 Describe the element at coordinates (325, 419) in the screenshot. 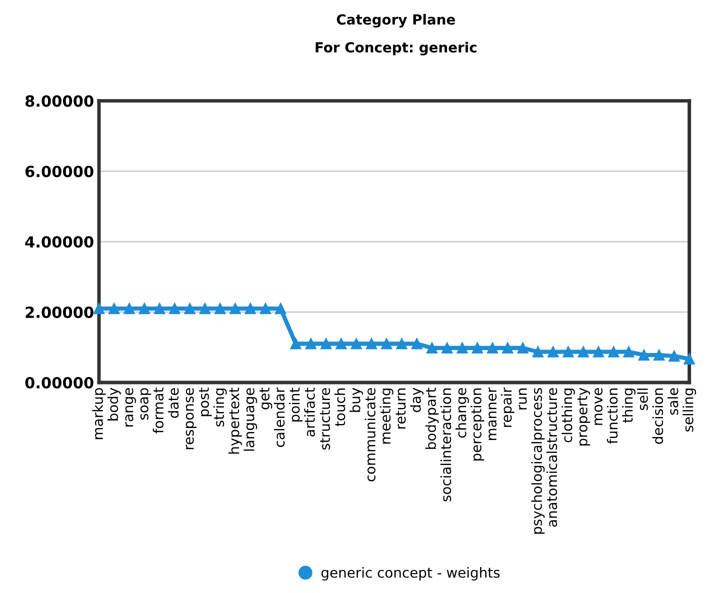

I see `x-tick-label: structure` at that location.